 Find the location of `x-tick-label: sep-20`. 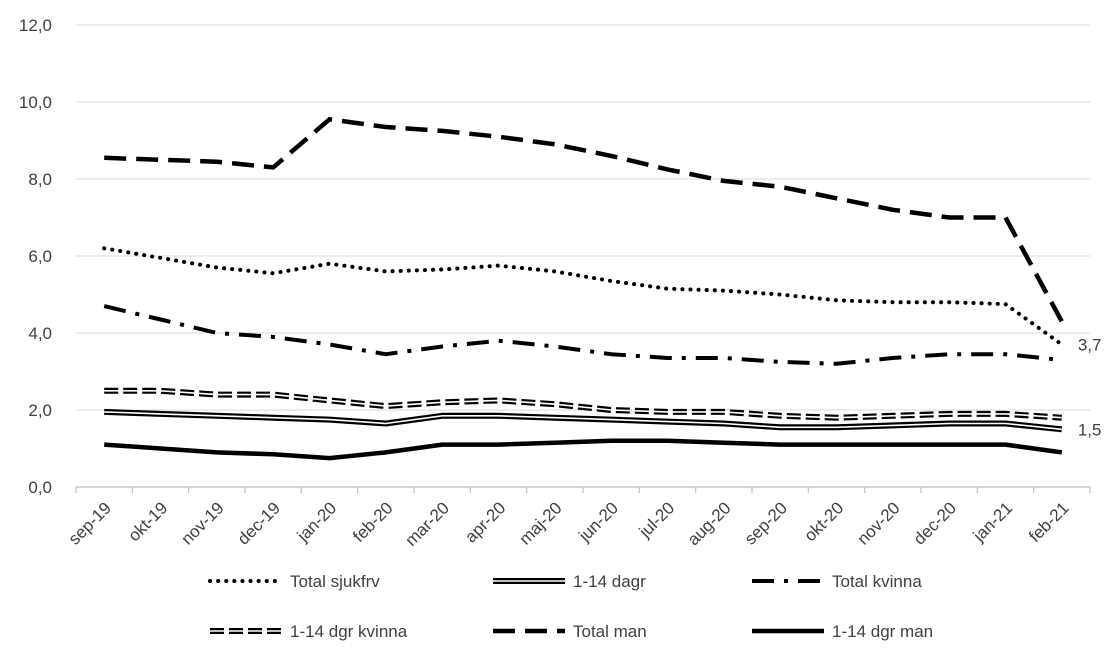

x-tick-label: sep-20 is located at coordinates (766, 523).